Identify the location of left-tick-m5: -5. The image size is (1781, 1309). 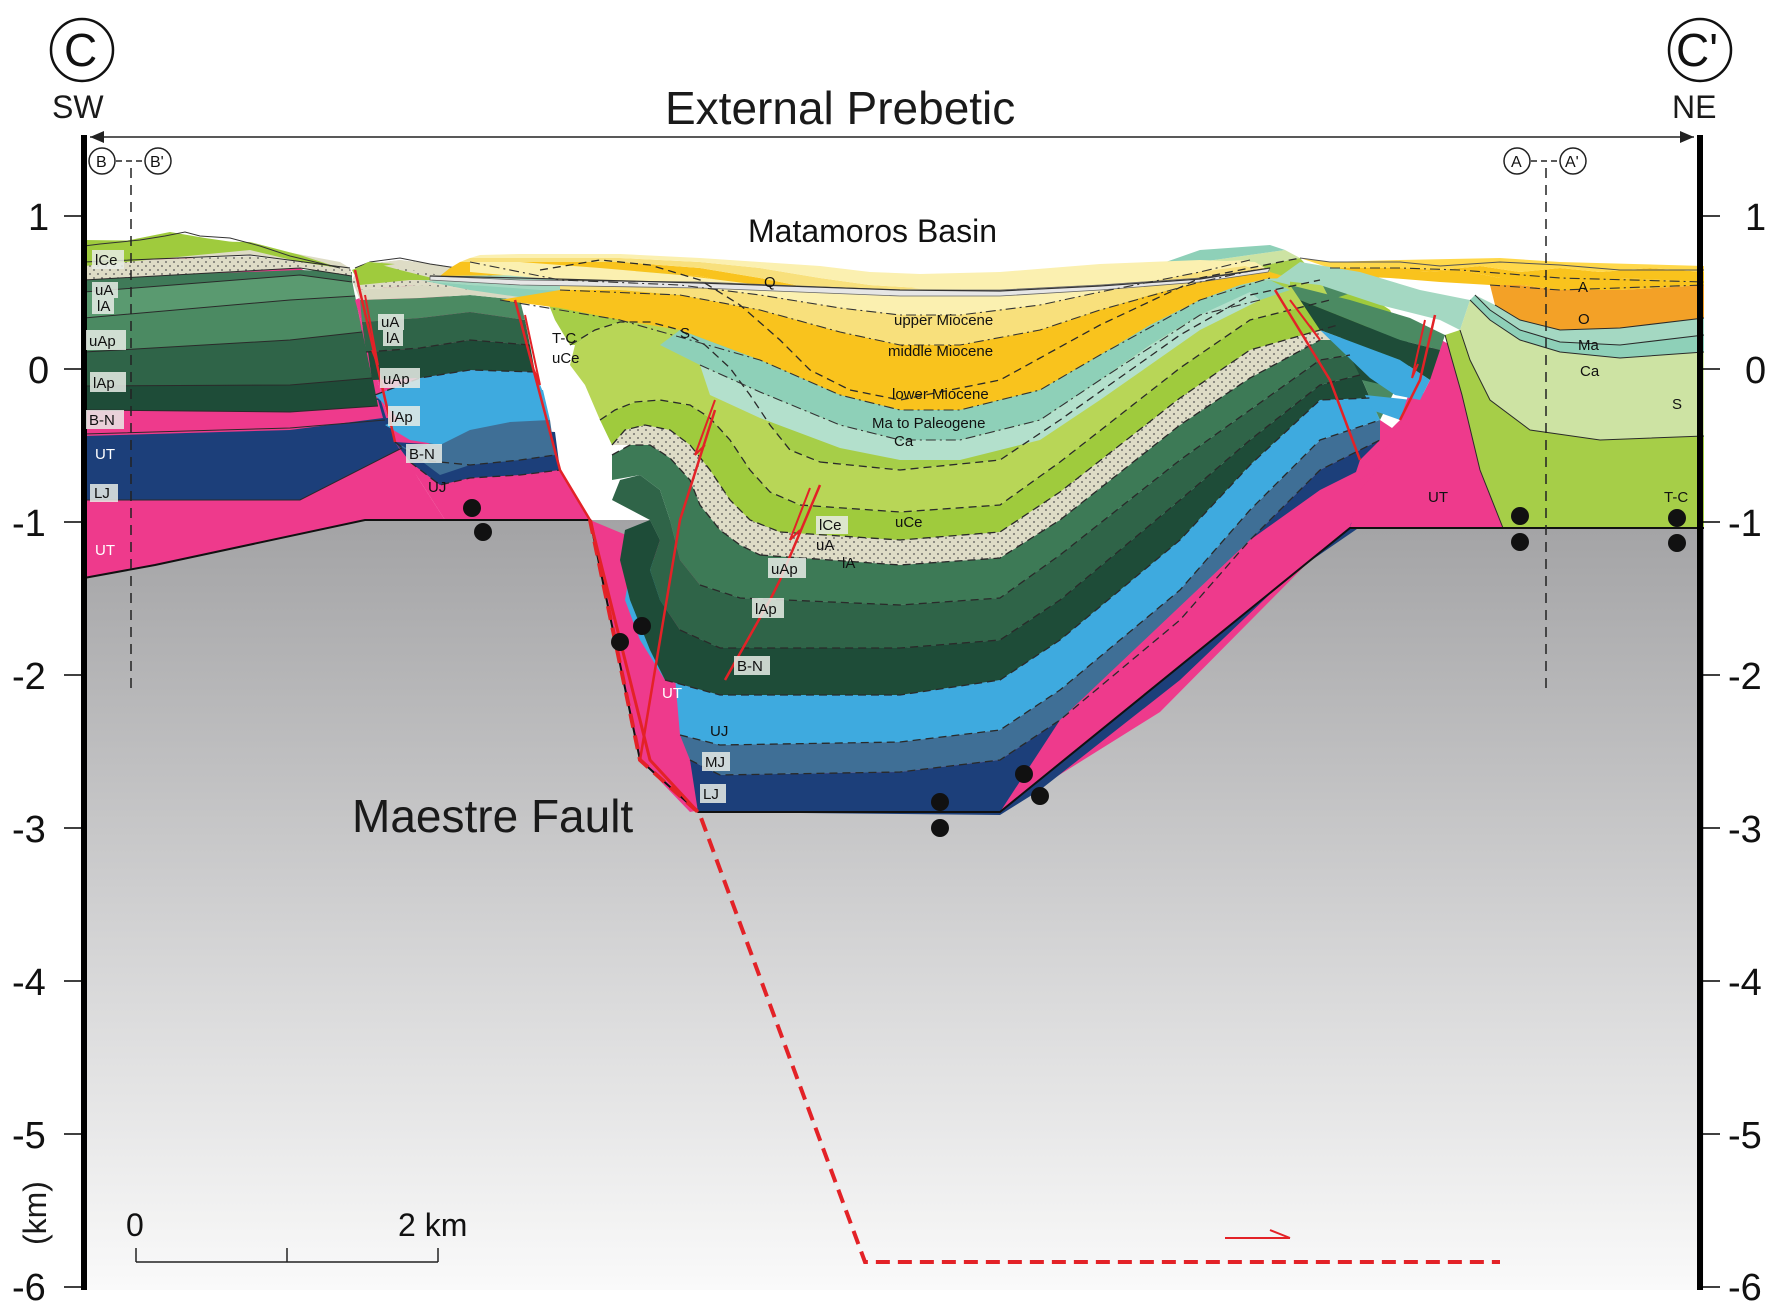
(29, 1136).